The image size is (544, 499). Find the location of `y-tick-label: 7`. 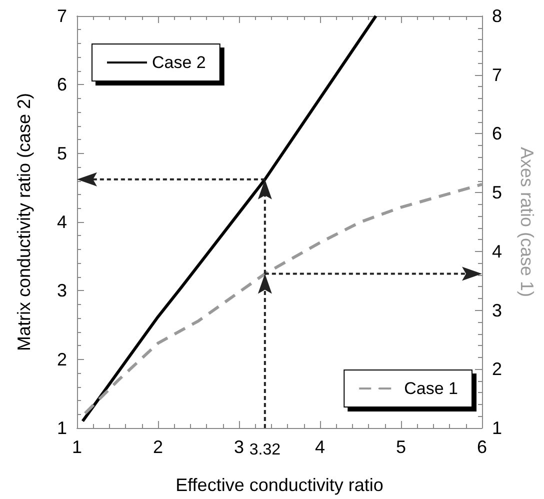

y-tick-label: 7 is located at coordinates (61, 16).